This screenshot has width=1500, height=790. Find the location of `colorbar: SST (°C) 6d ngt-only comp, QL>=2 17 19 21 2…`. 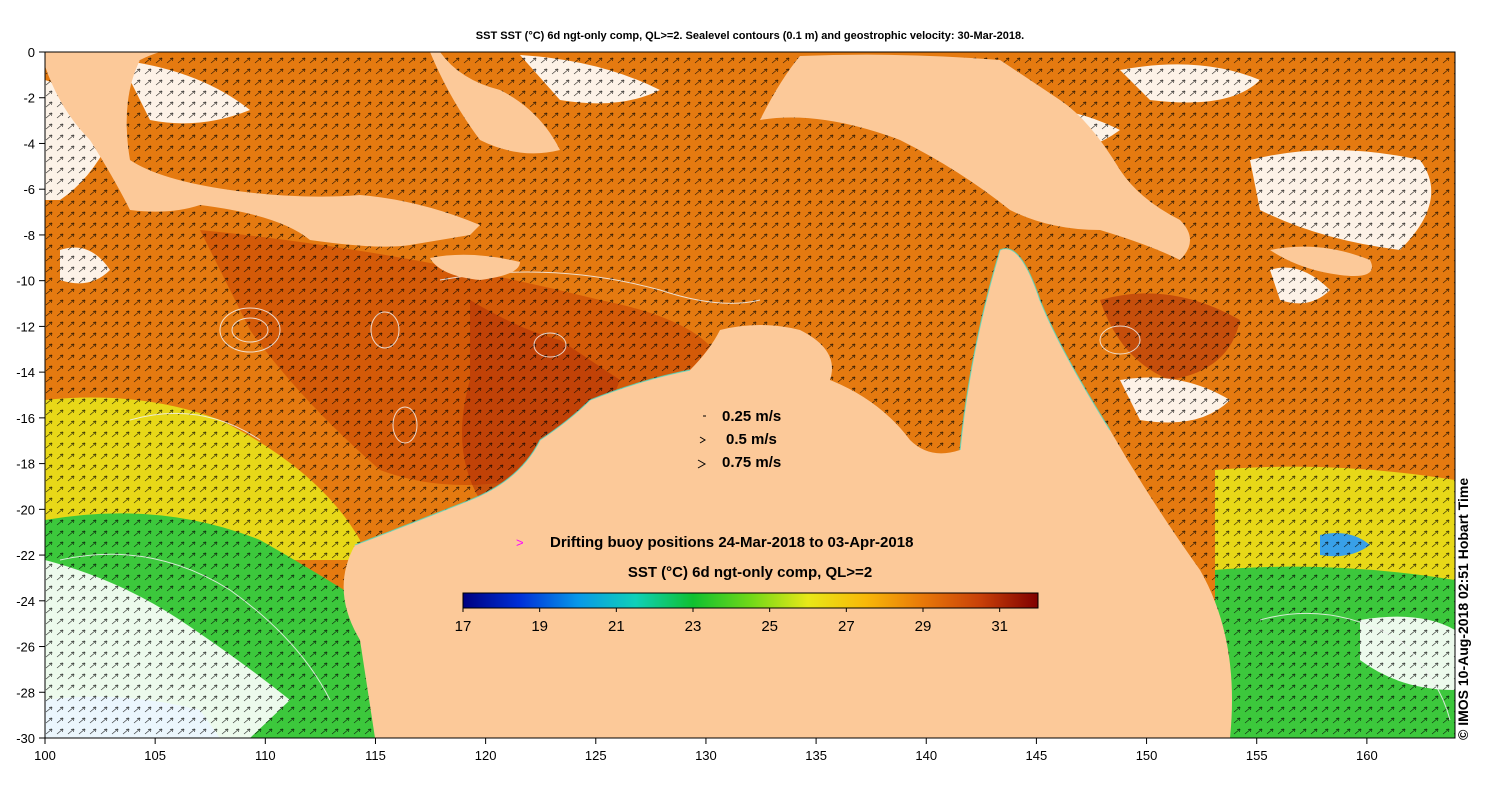

colorbar: SST (°C) 6d ngt-only comp, QL>=2 17 19 21 2… is located at coordinates (747, 599).